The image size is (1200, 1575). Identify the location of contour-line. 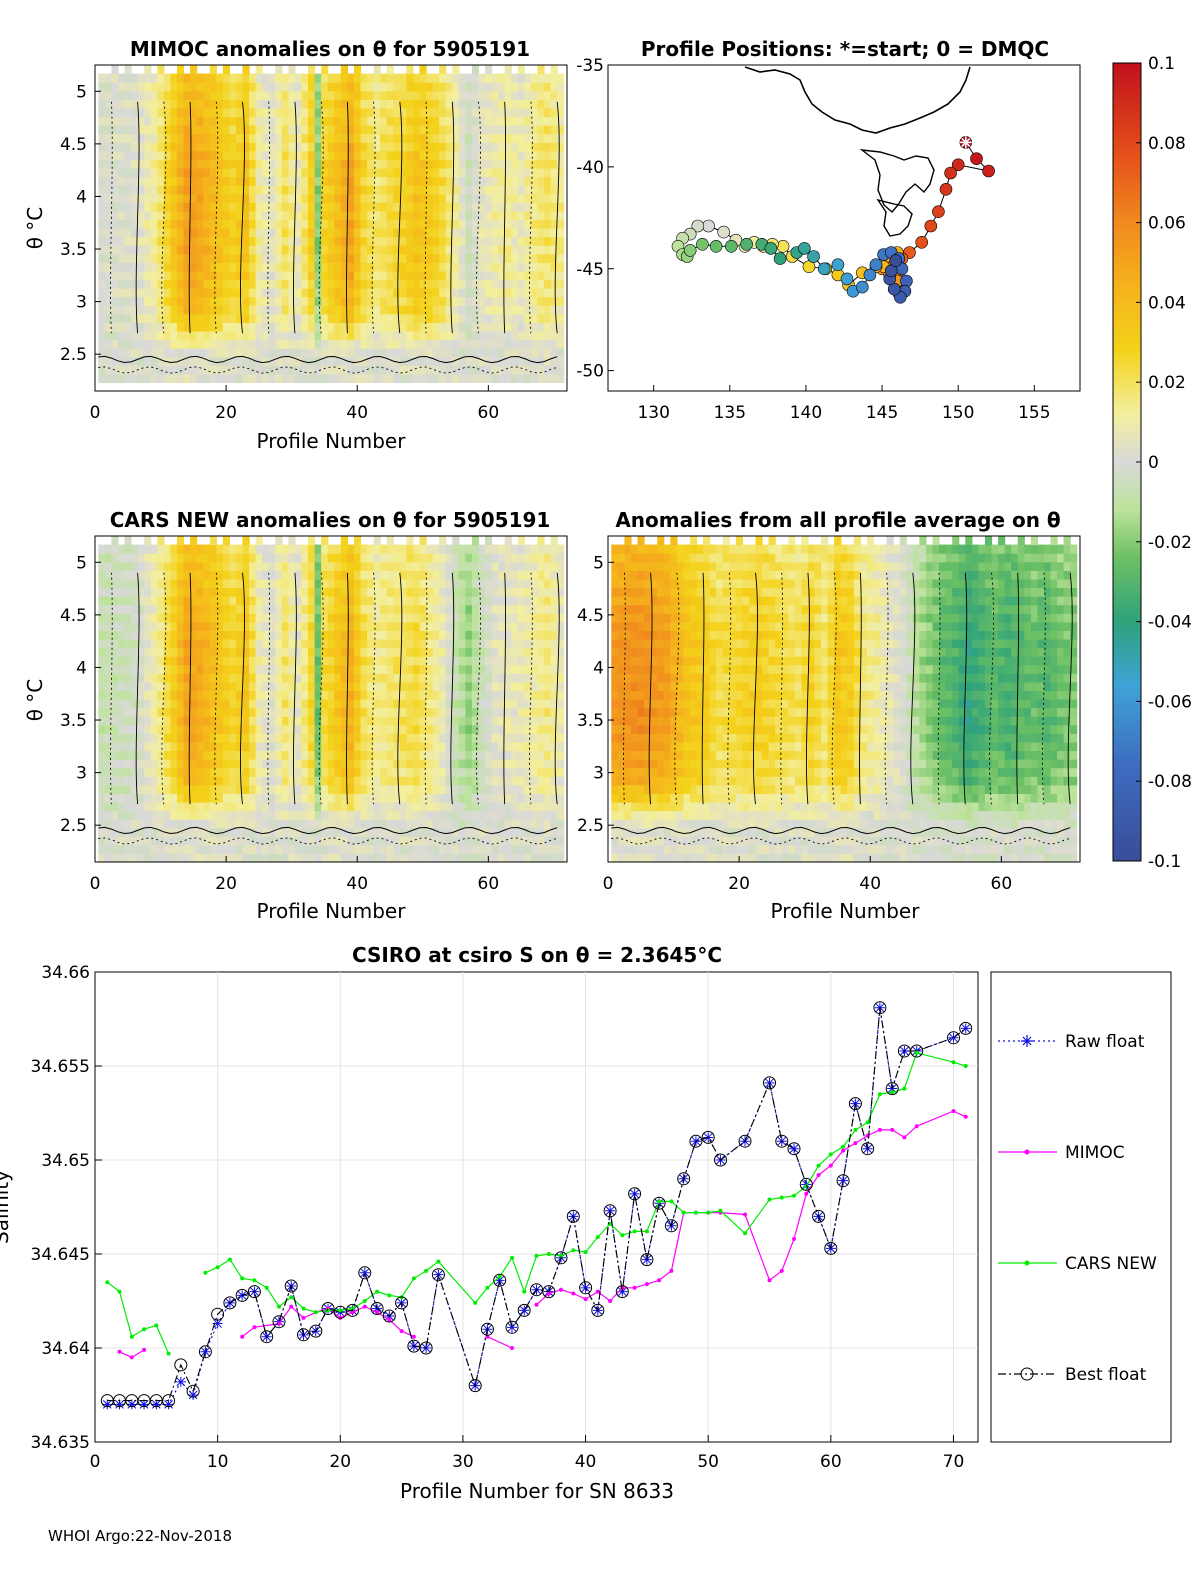
(373, 217).